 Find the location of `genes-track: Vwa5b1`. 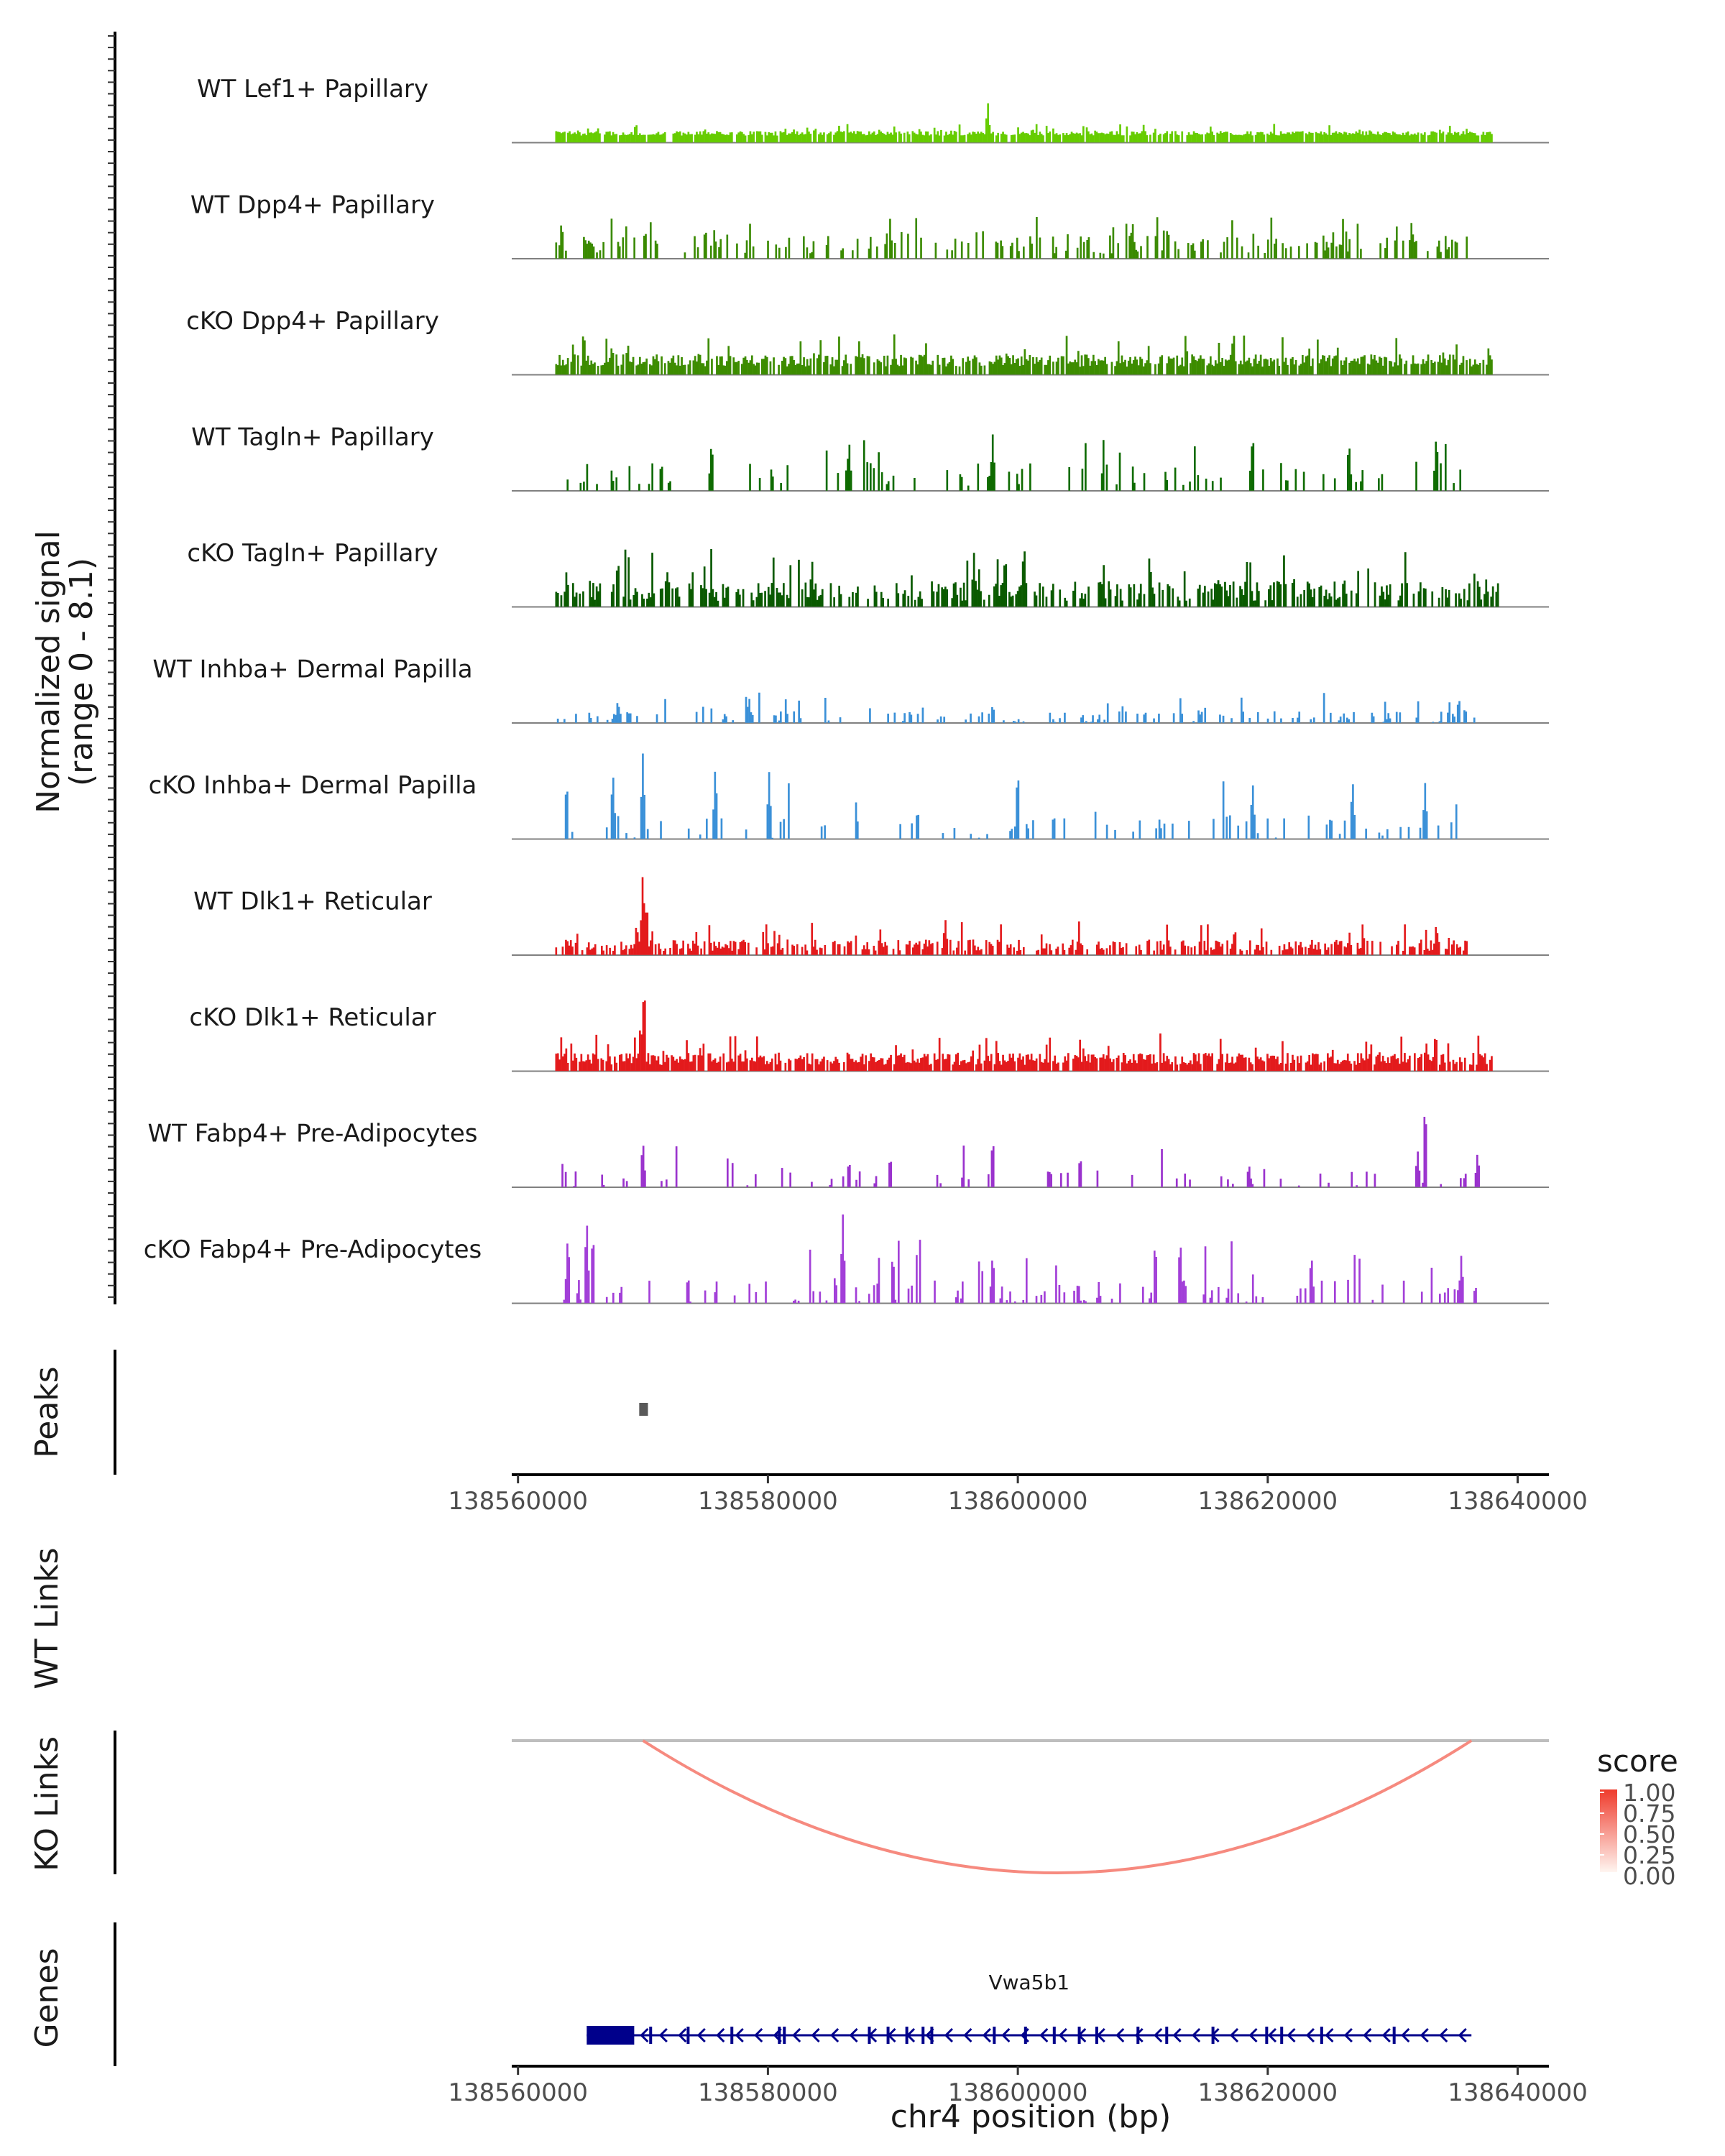

genes-track: Vwa5b1 is located at coordinates (1029, 2008).